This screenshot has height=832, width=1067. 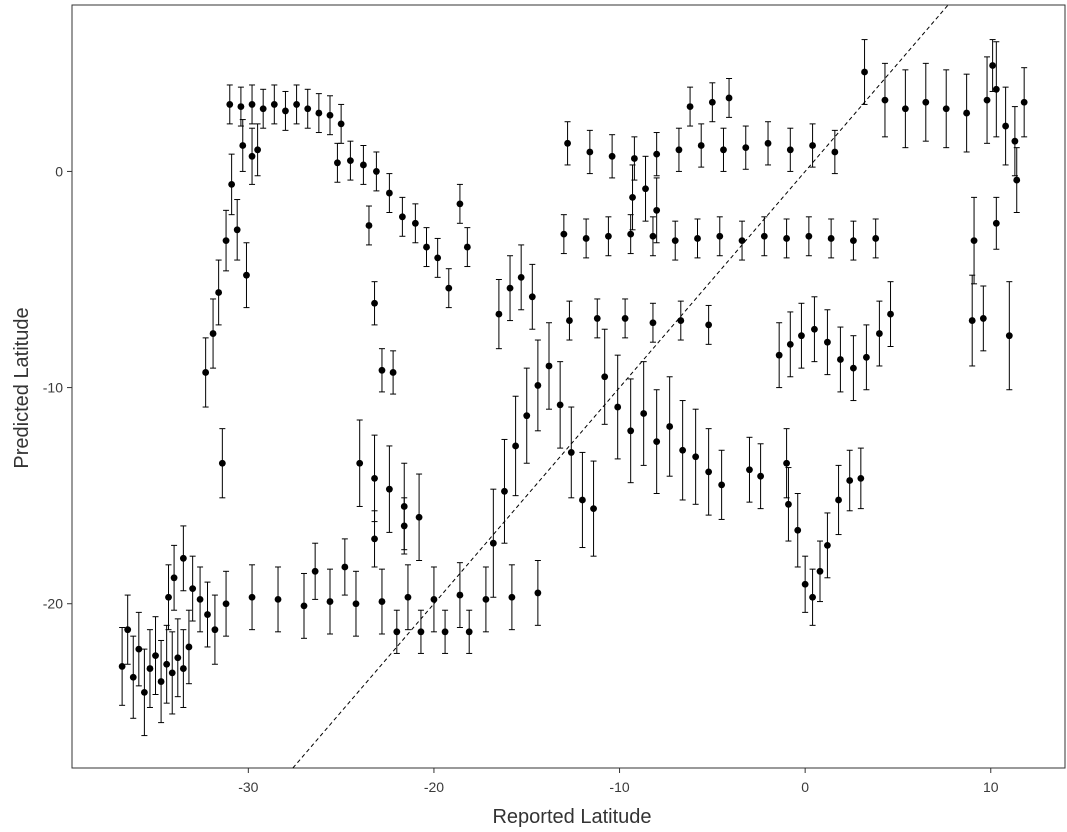 What do you see at coordinates (805, 787) in the screenshot?
I see `x-tick-label: 0` at bounding box center [805, 787].